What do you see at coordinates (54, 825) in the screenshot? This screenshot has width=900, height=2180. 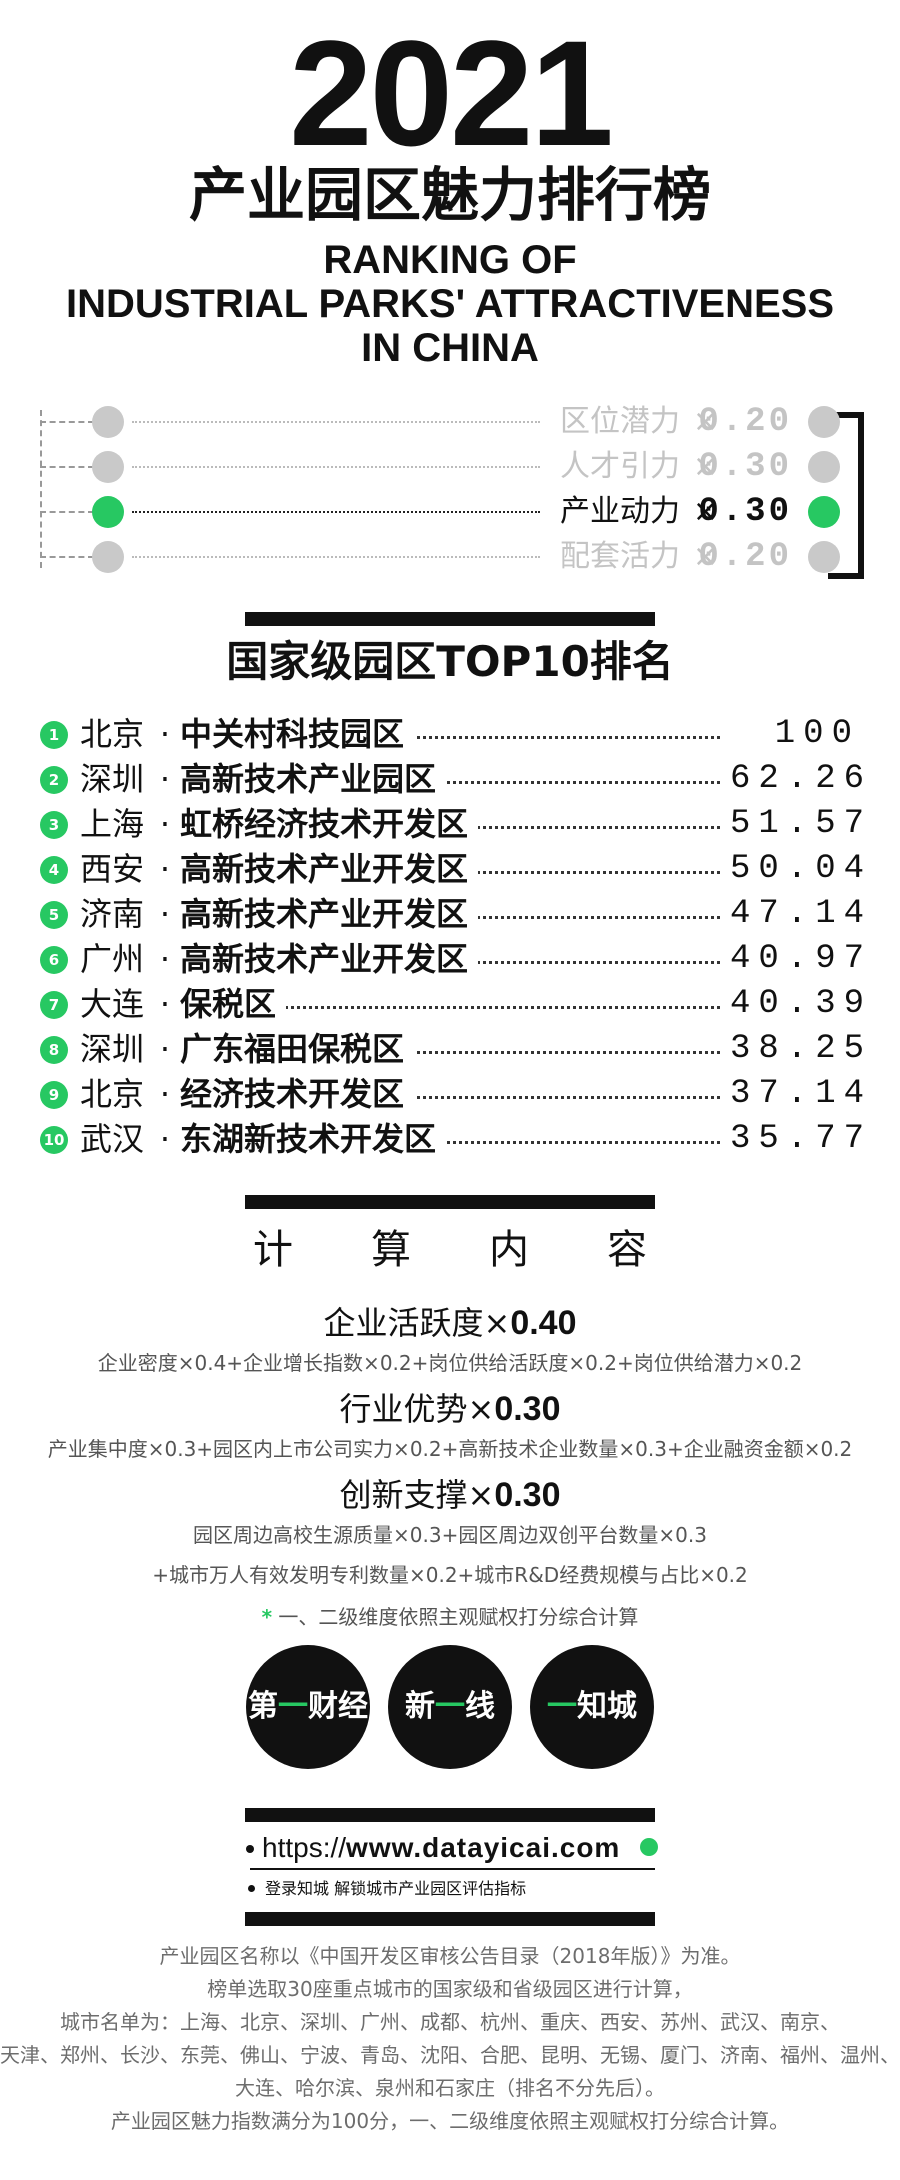 I see `rank-number-badge: 3` at bounding box center [54, 825].